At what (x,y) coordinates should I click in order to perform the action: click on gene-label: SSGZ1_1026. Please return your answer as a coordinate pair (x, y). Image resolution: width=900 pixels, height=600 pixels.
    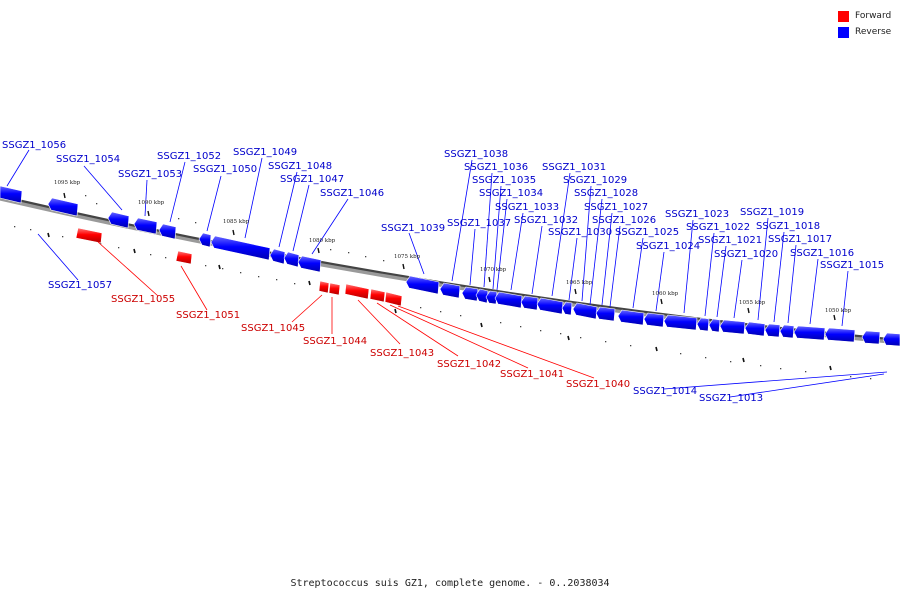
    Looking at the image, I should click on (624, 220).